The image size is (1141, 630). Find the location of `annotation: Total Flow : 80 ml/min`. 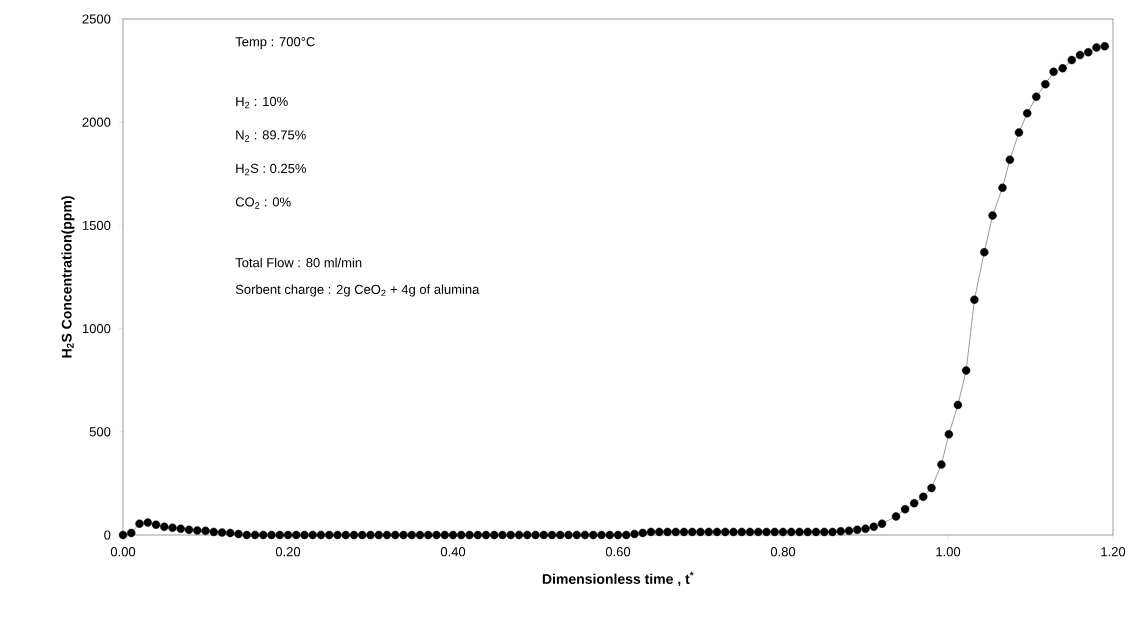

annotation: Total Flow : 80 ml/min is located at coordinates (298, 262).